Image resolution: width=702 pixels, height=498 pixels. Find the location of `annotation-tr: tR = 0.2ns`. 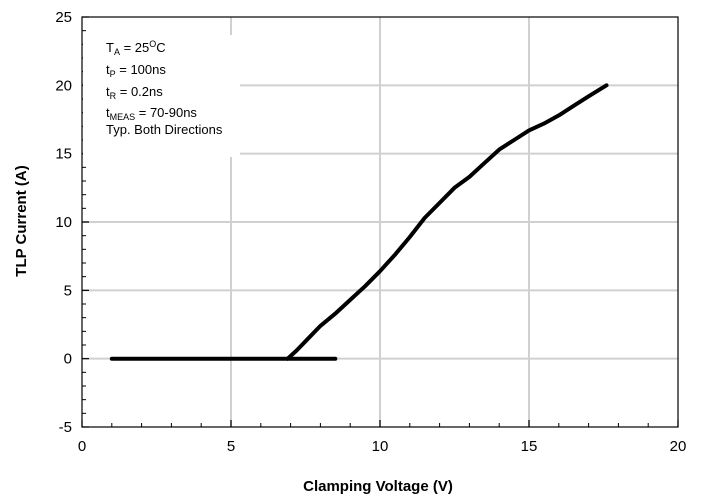

annotation-tr: tR = 0.2ns is located at coordinates (134, 92).